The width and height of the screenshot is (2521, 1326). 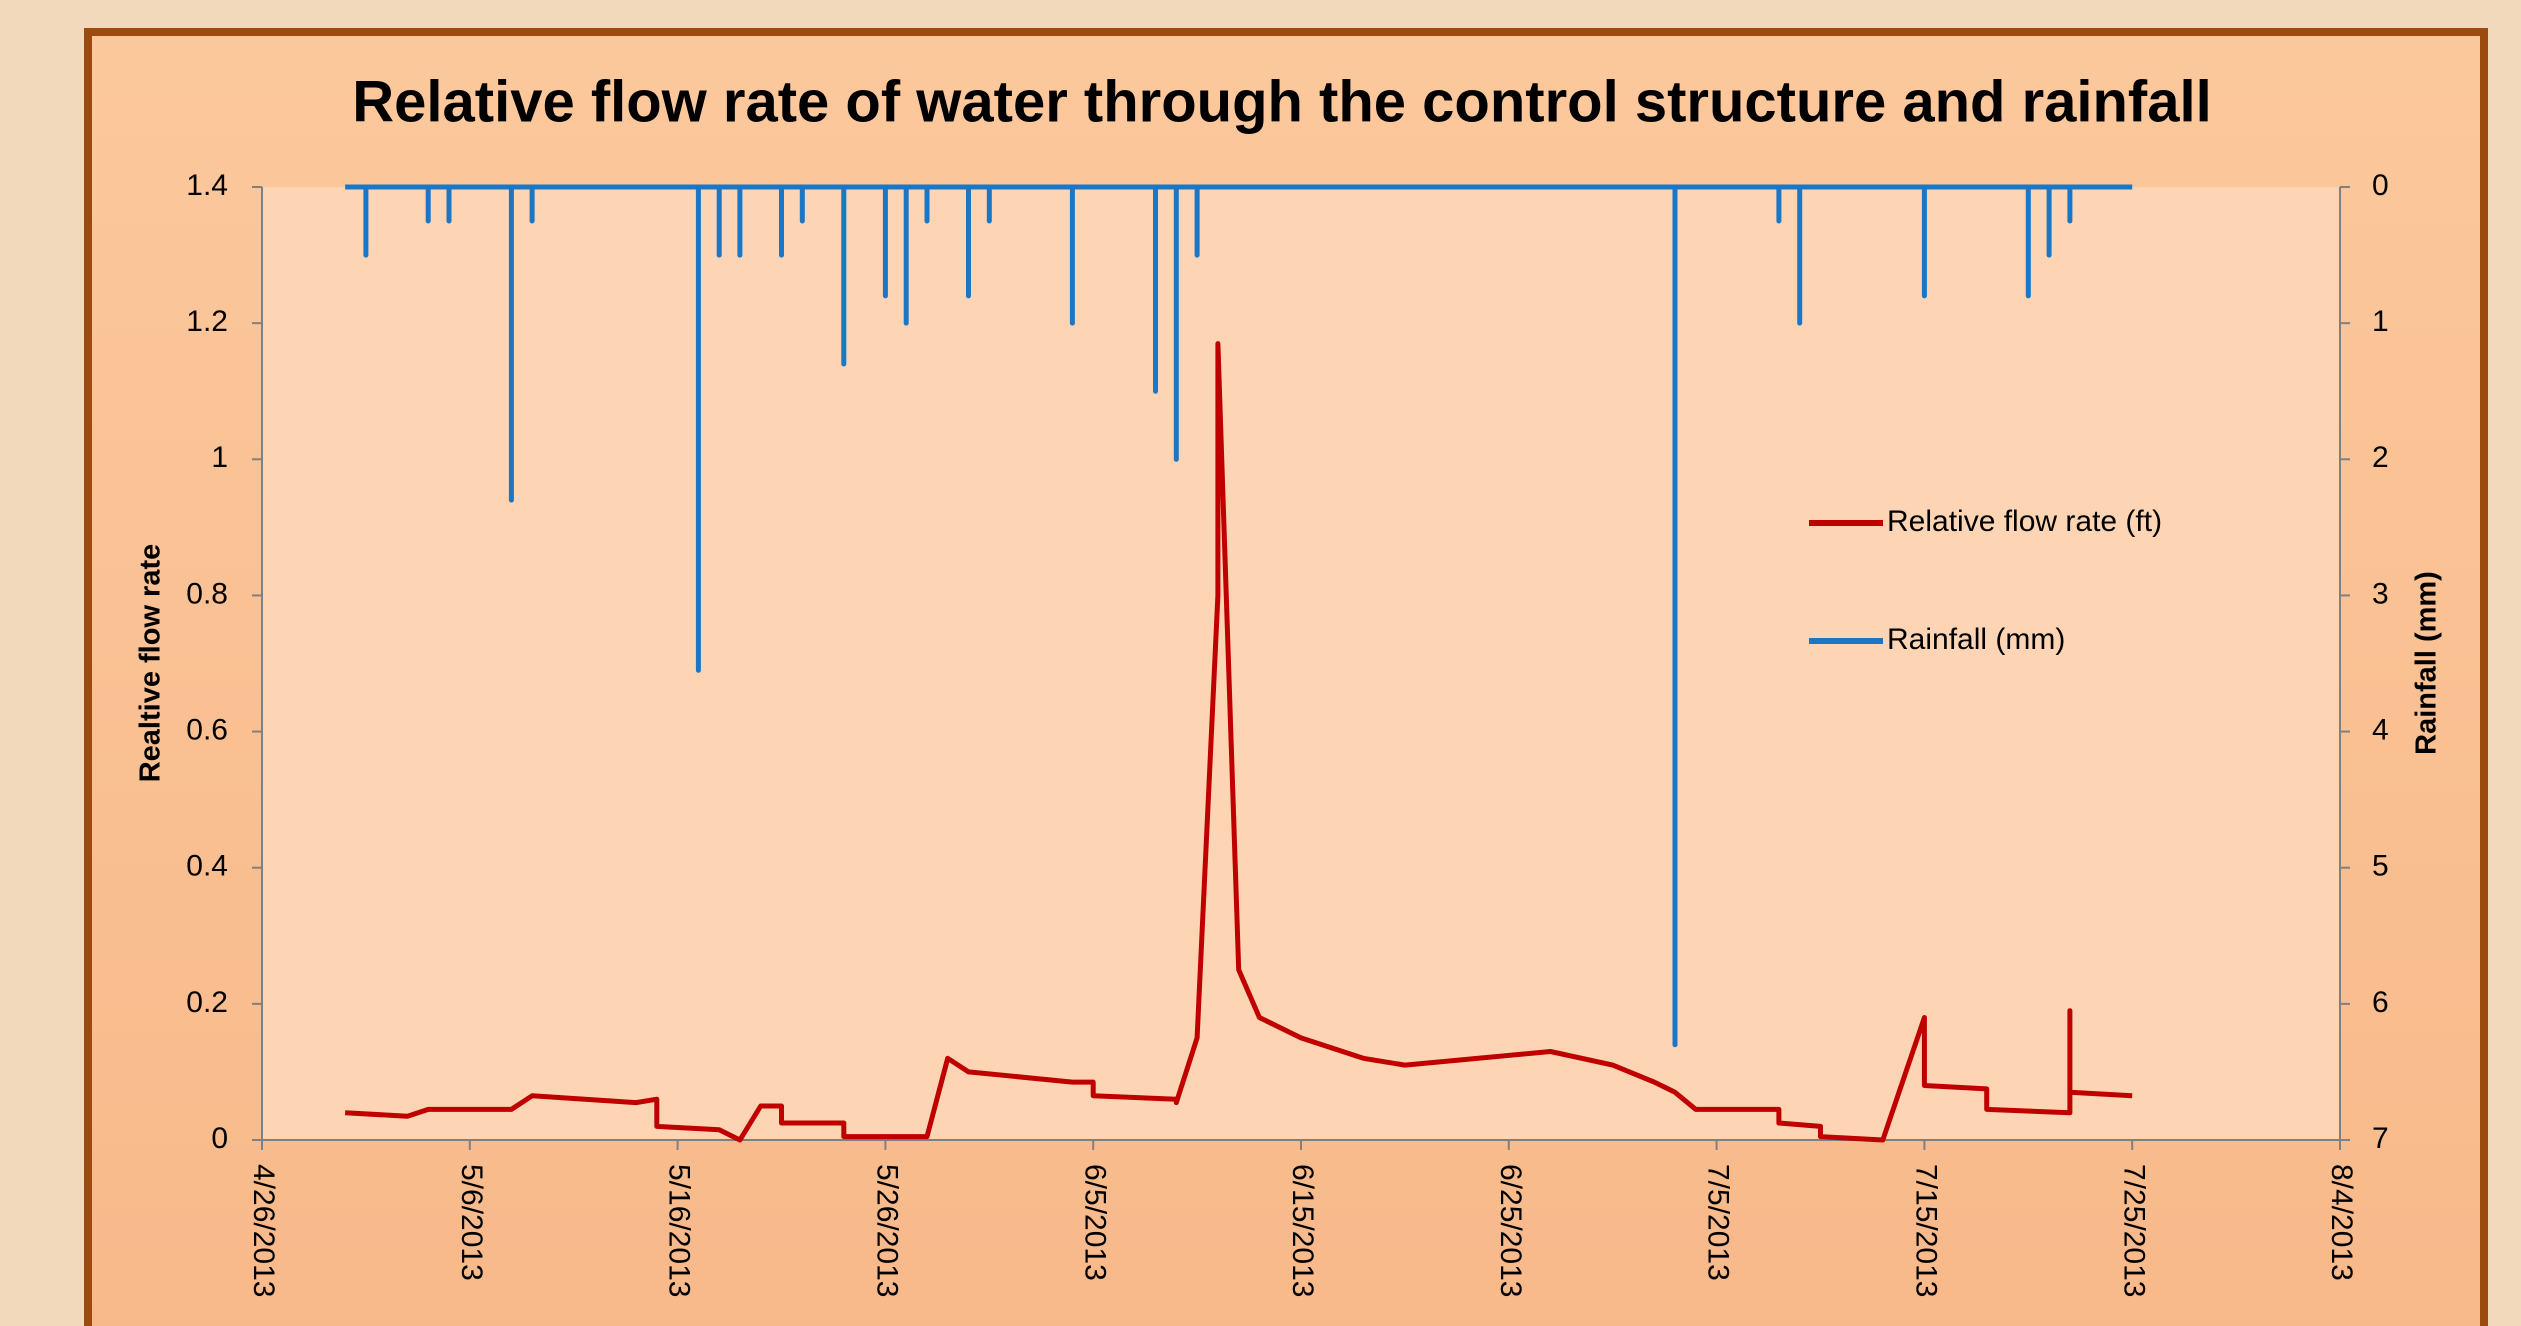 What do you see at coordinates (1510, 1230) in the screenshot?
I see `x-tick-label: 6/25/2013` at bounding box center [1510, 1230].